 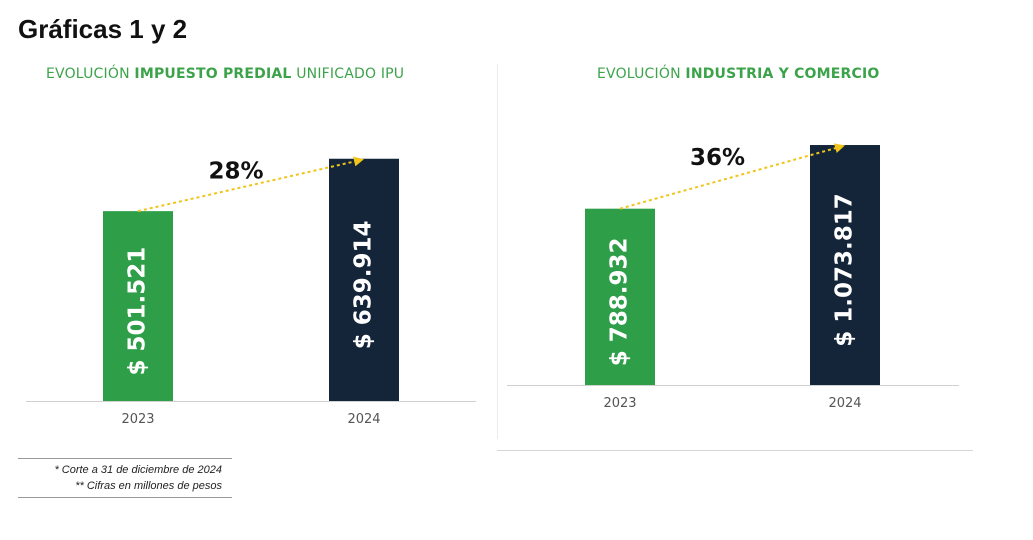 What do you see at coordinates (348, 74) in the screenshot?
I see `chart-title-part: UNIFICADO IPU` at bounding box center [348, 74].